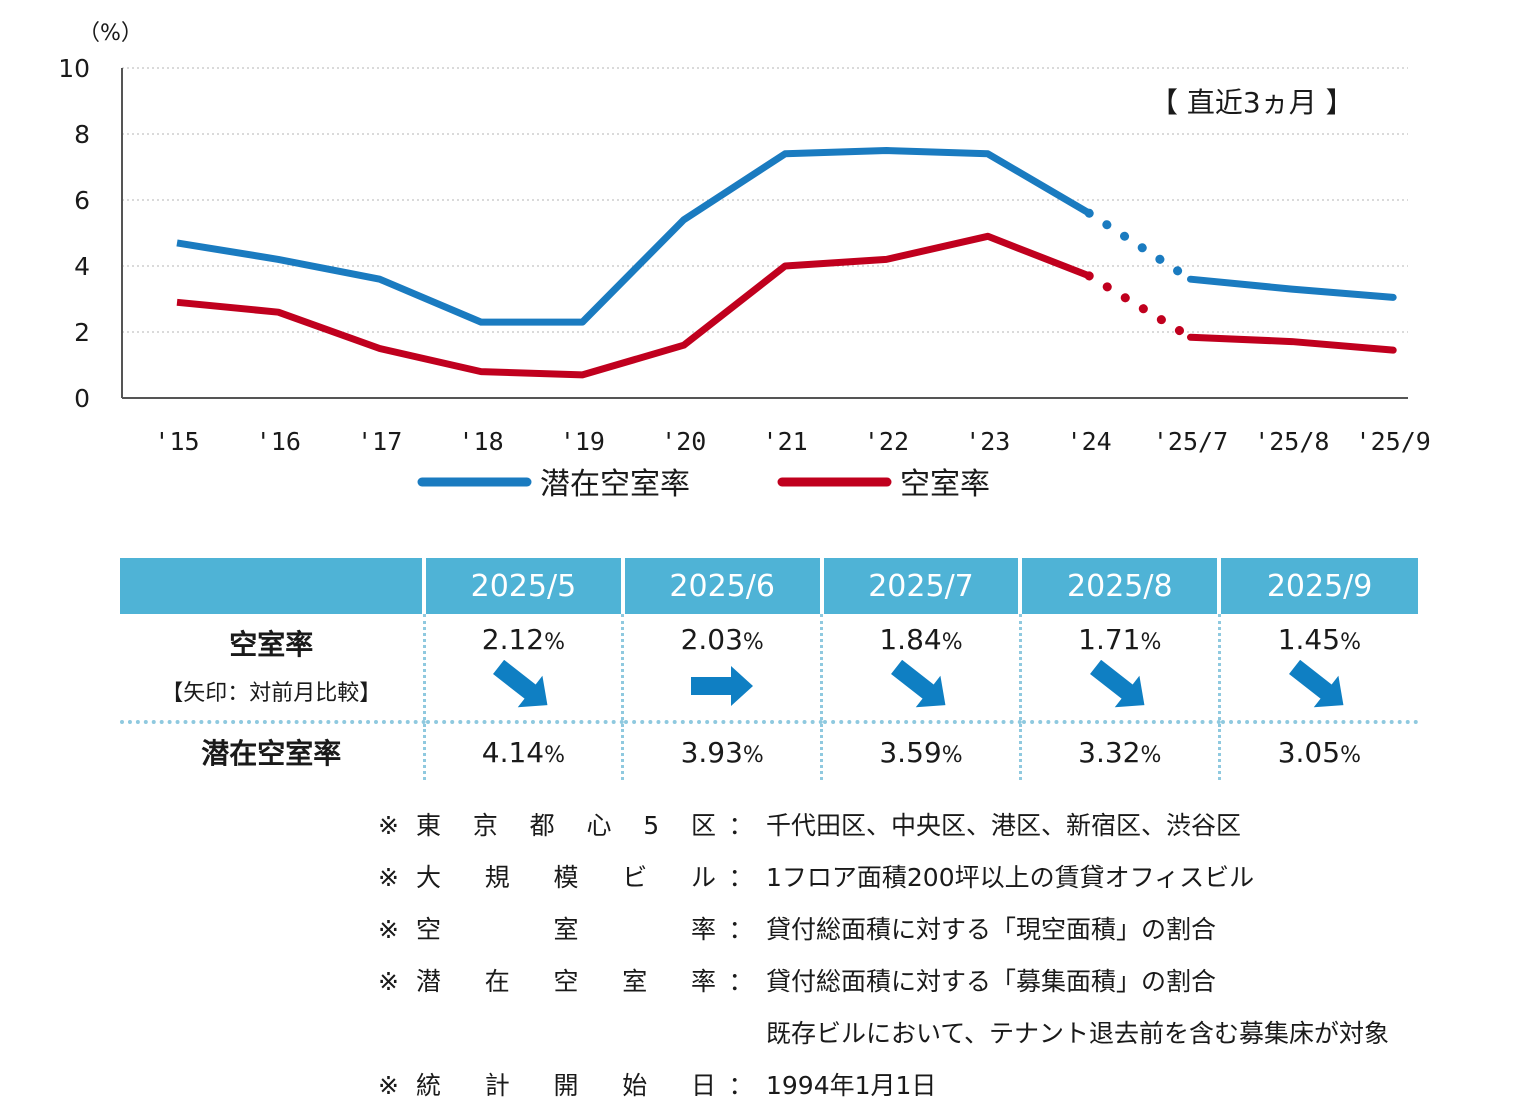 The width and height of the screenshot is (1540, 1120). Describe the element at coordinates (785, 441) in the screenshot. I see `x-tick-label: '21` at that location.